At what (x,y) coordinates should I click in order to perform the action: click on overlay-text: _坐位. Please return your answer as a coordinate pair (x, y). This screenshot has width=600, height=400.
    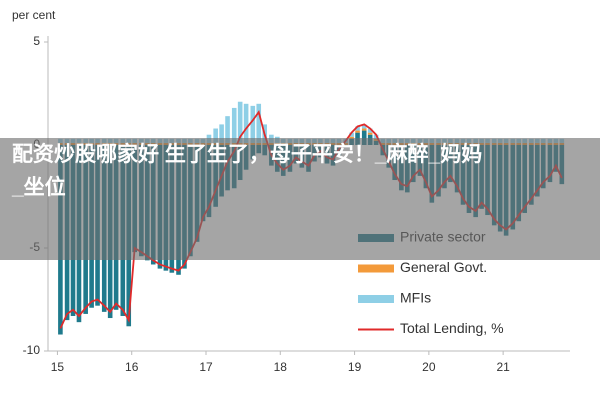
    Looking at the image, I should click on (39, 187).